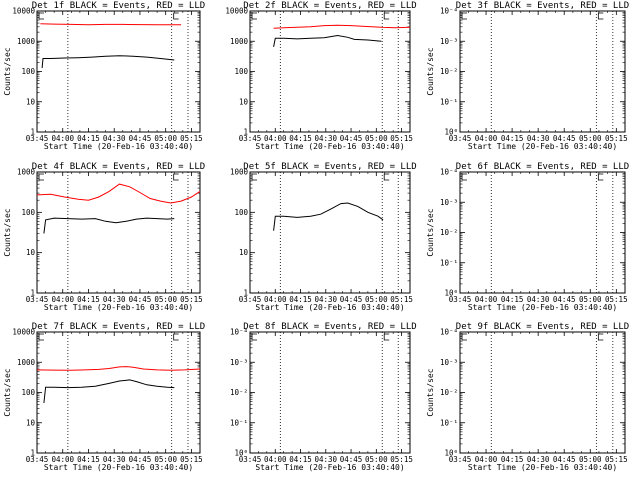 This screenshot has width=640, height=480. Describe the element at coordinates (239, 362) in the screenshot. I see `y-tick-label: 10⁻³` at that location.